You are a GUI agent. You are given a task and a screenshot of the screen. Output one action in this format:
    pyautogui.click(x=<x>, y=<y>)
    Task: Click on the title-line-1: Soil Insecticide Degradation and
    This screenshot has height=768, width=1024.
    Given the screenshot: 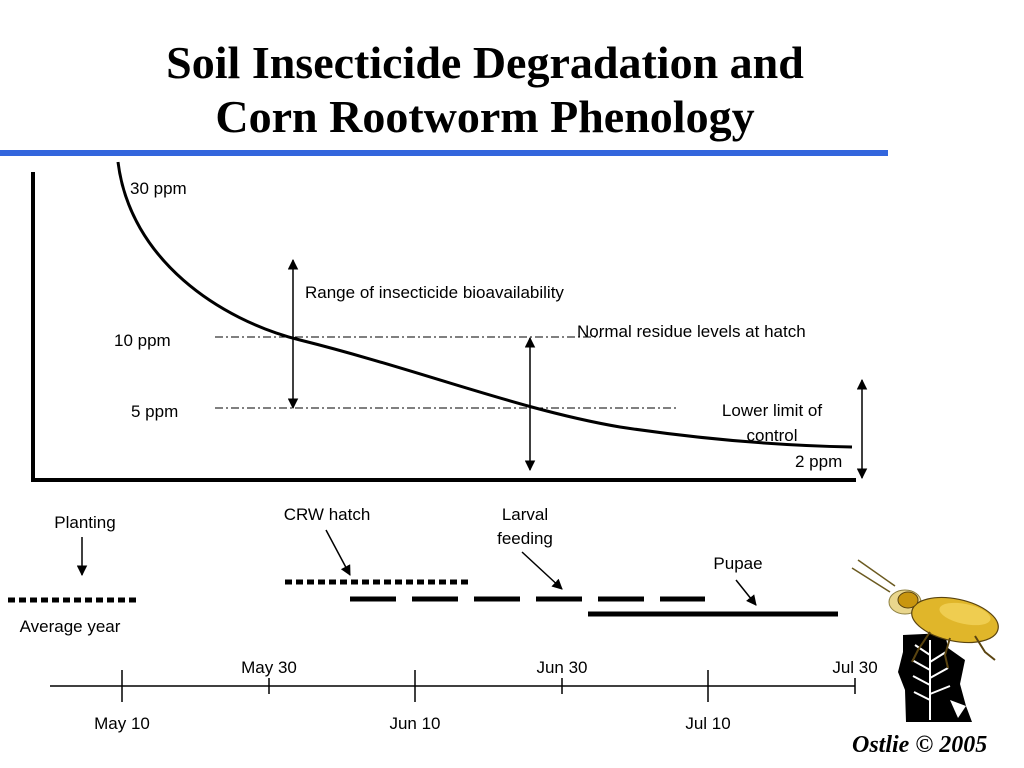 What is the action you would take?
    pyautogui.click(x=485, y=62)
    